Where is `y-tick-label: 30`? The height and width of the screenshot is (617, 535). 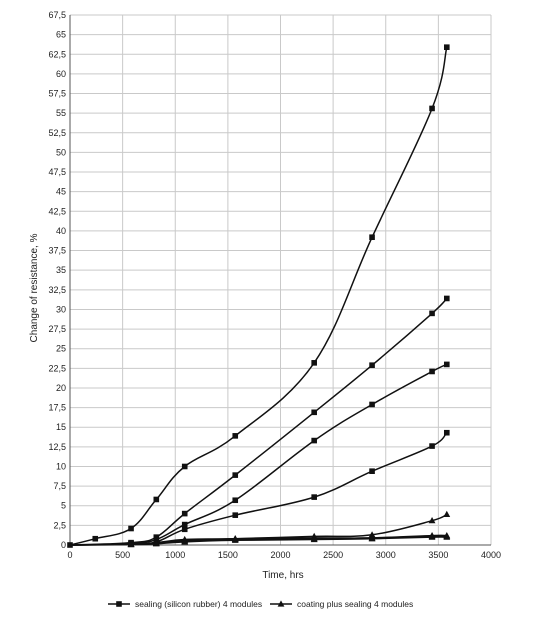
y-tick-label: 30 is located at coordinates (61, 309).